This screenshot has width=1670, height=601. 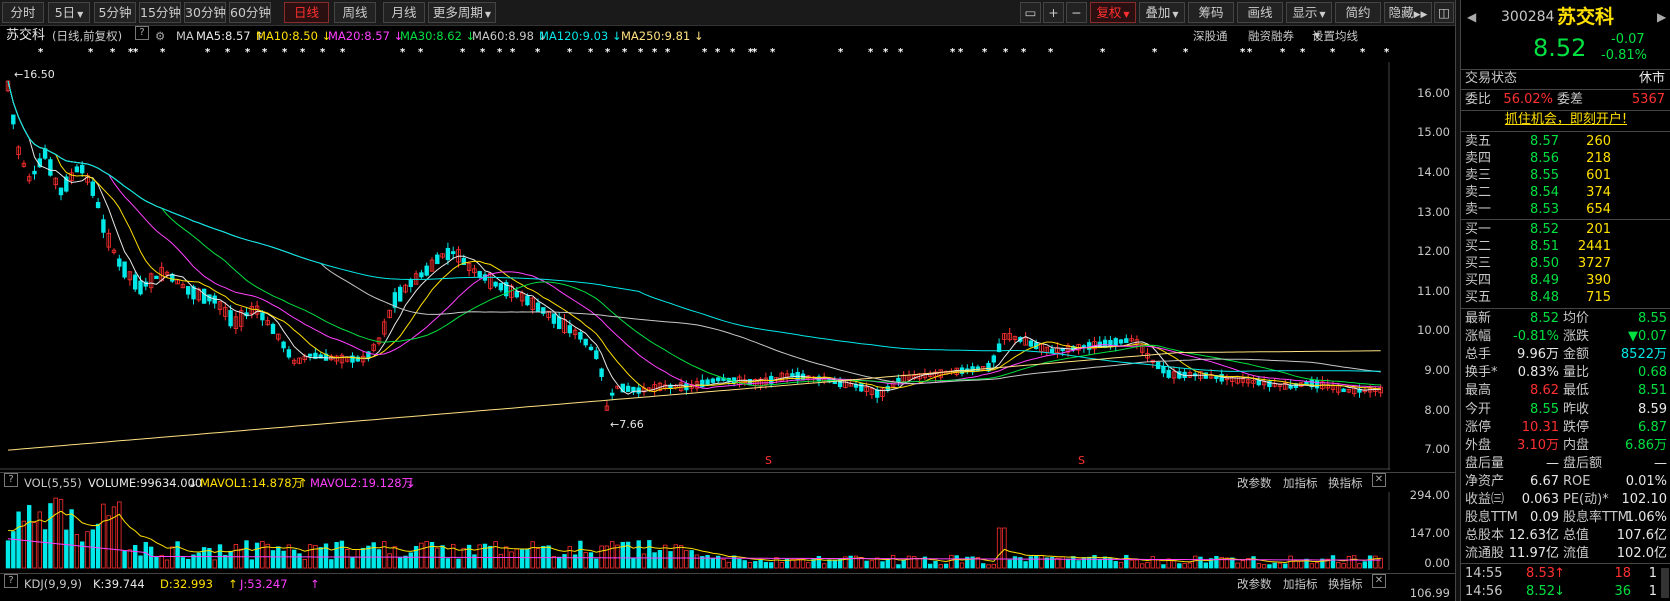 I want to click on period-tab-5day: 5日 ▼, so click(x=69, y=12).